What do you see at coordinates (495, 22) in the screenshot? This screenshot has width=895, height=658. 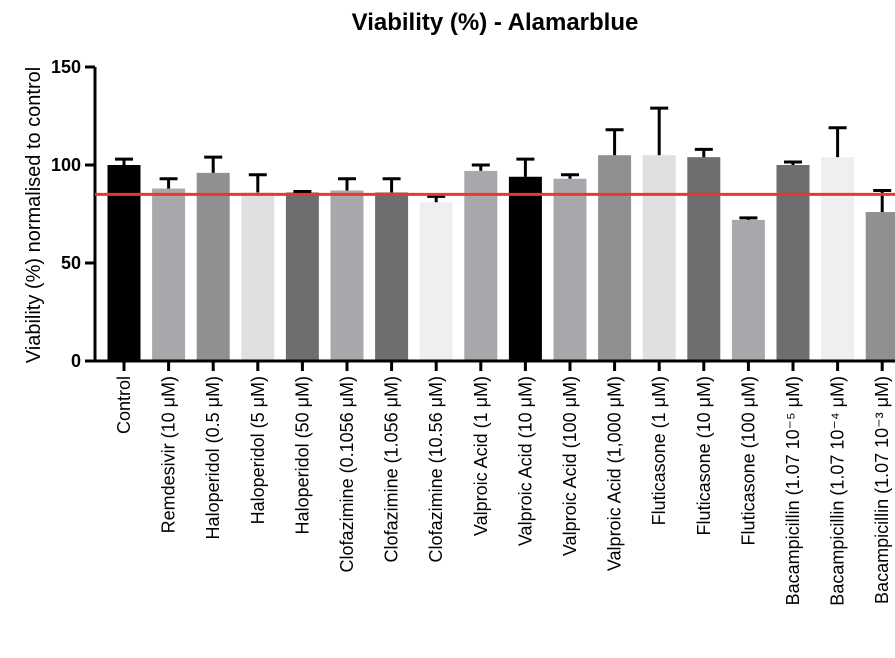 I see `chart-title: Viability (%) - Alamarblue` at bounding box center [495, 22].